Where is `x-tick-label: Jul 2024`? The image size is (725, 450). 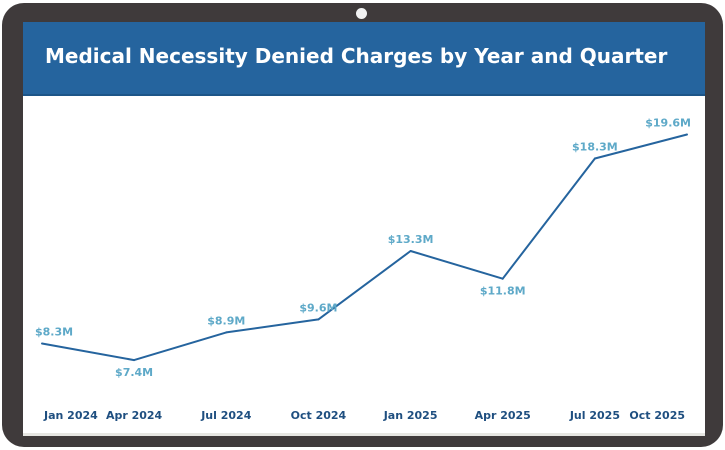
x-tick-label: Jul 2024 is located at coordinates (225, 415).